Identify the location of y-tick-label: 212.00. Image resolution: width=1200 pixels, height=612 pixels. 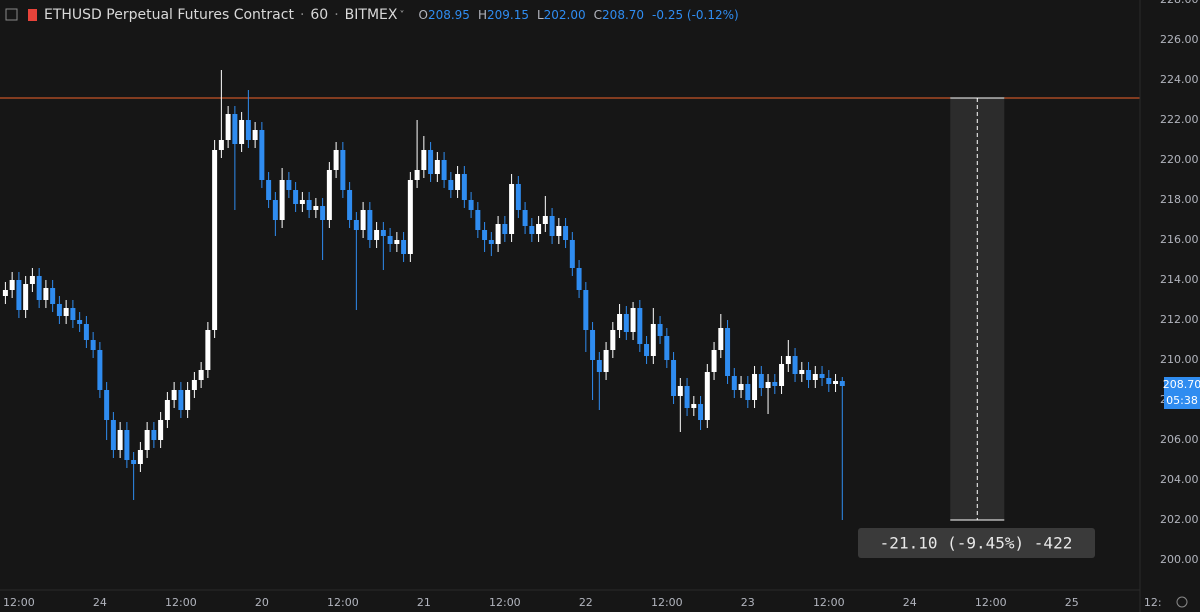
(1179, 319).